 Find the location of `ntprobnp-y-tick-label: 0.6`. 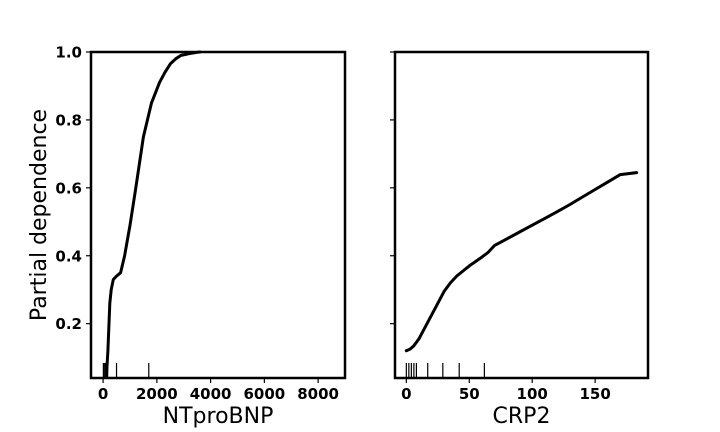

ntprobnp-y-tick-label: 0.6 is located at coordinates (68, 188).